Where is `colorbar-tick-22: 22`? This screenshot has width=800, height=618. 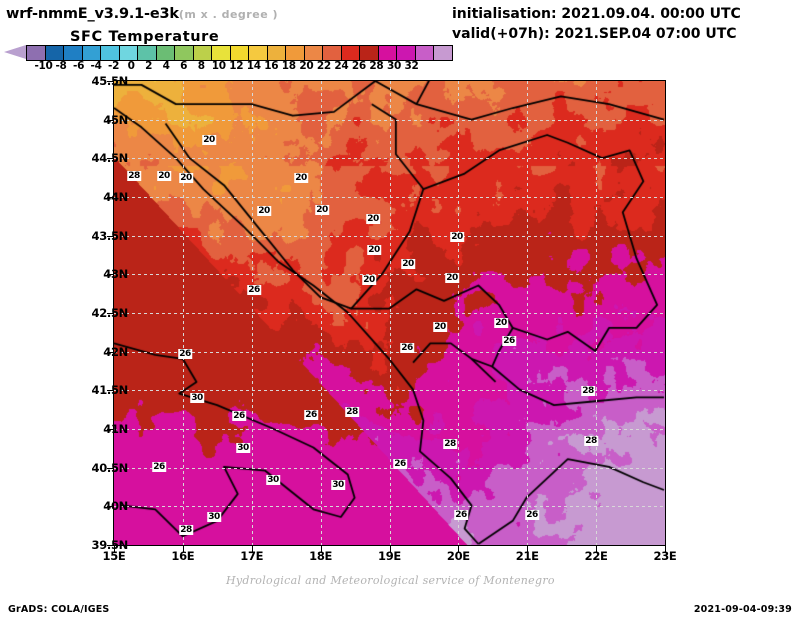 colorbar-tick-22: 22 is located at coordinates (323, 66).